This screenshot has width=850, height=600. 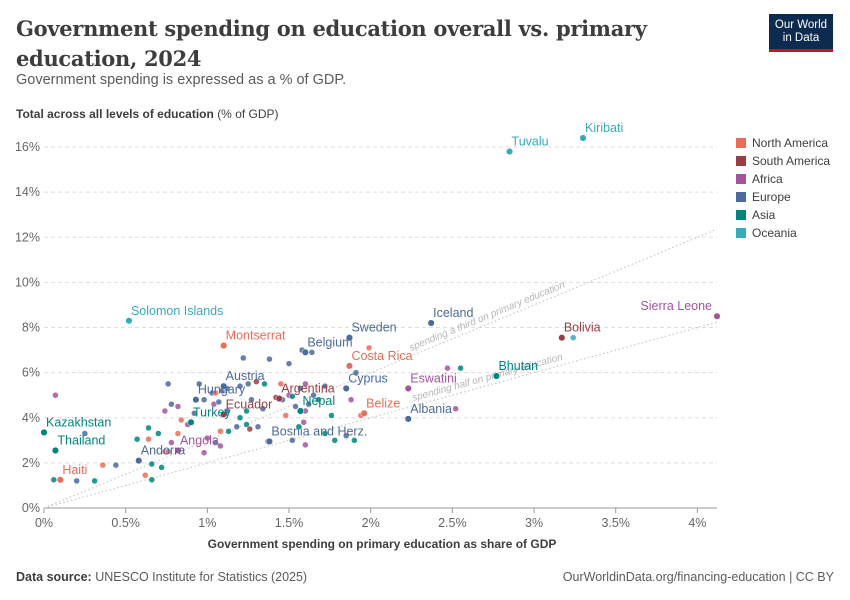 What do you see at coordinates (518, 366) in the screenshot?
I see `point-label: Bhutan` at bounding box center [518, 366].